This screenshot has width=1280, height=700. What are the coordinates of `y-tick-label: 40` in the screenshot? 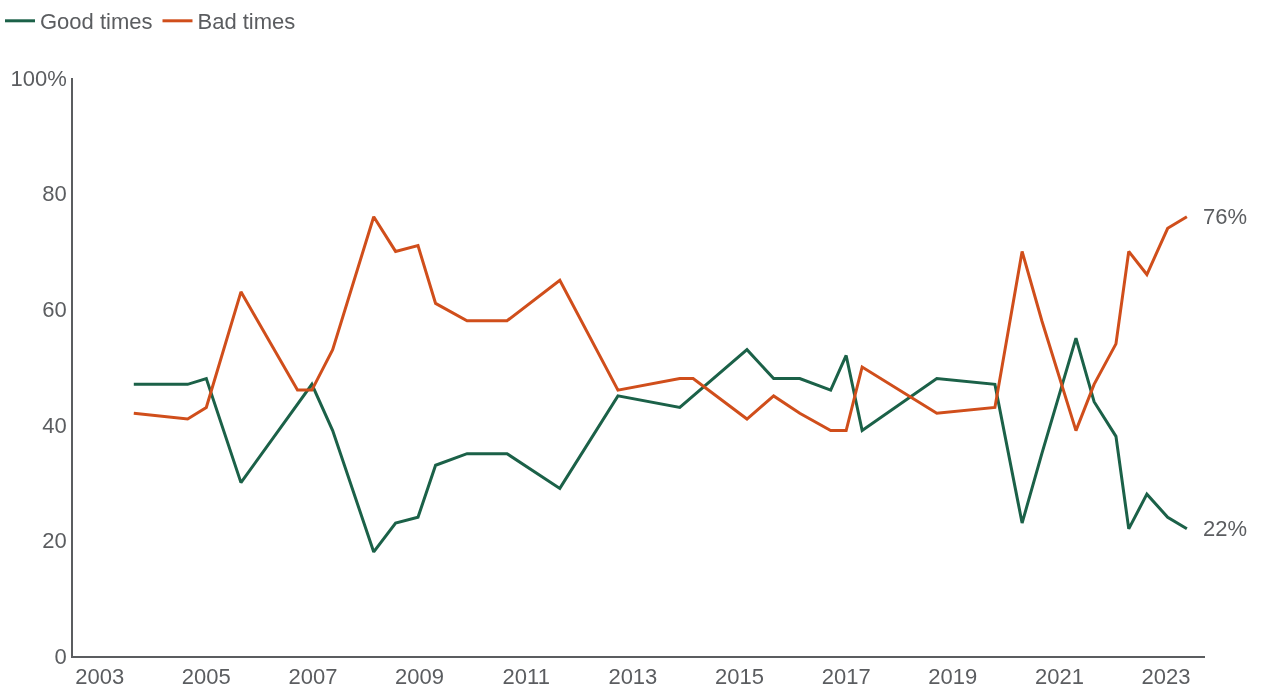 It's located at (54, 425).